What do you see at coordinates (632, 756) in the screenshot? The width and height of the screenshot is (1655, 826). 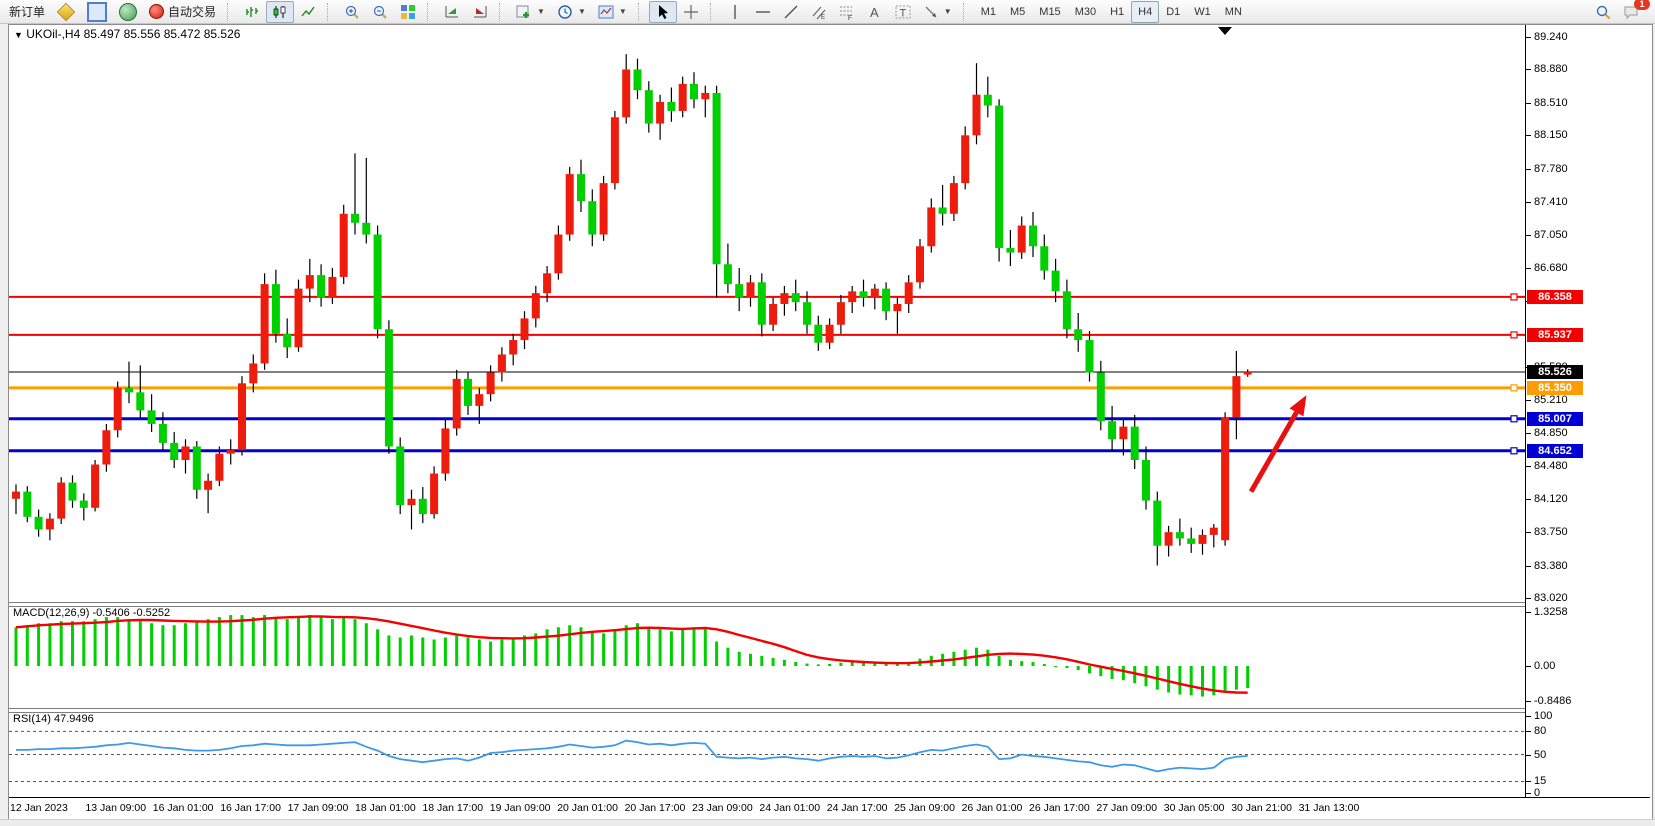 I see `rsi-line` at bounding box center [632, 756].